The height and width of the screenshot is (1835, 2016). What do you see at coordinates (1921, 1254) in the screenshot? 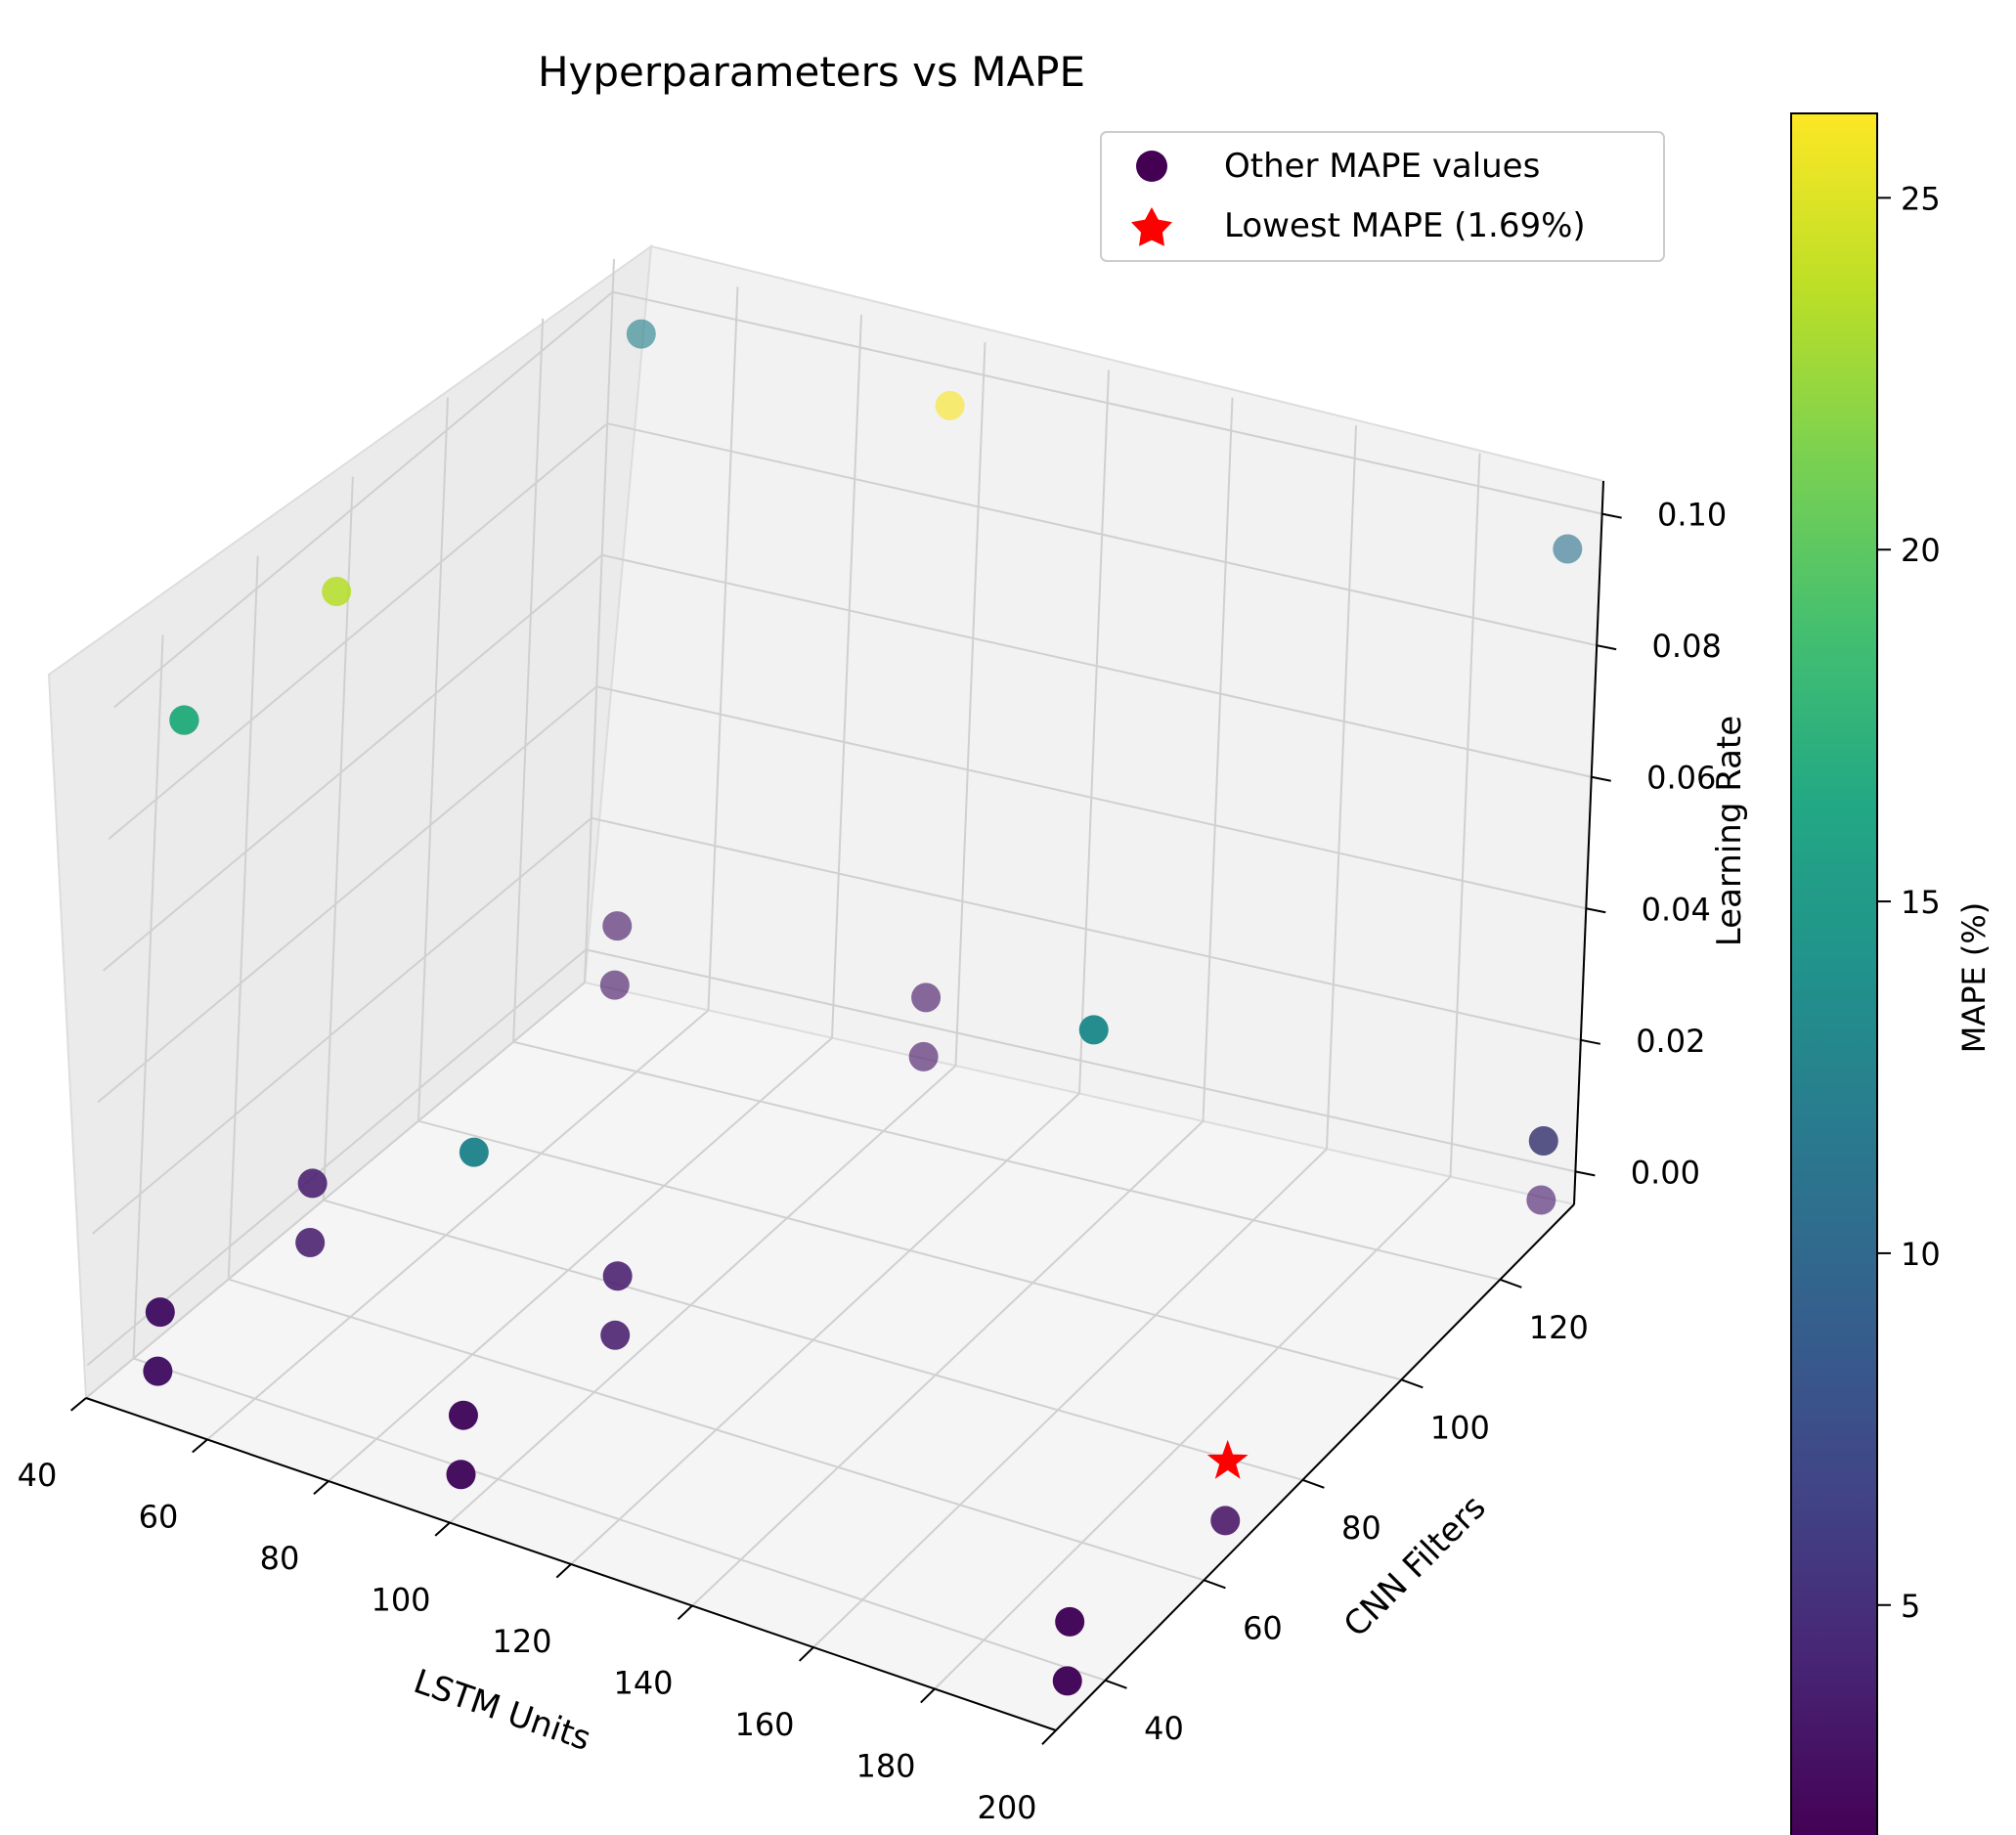
I see `colorbar-tick-label: 10` at bounding box center [1921, 1254].